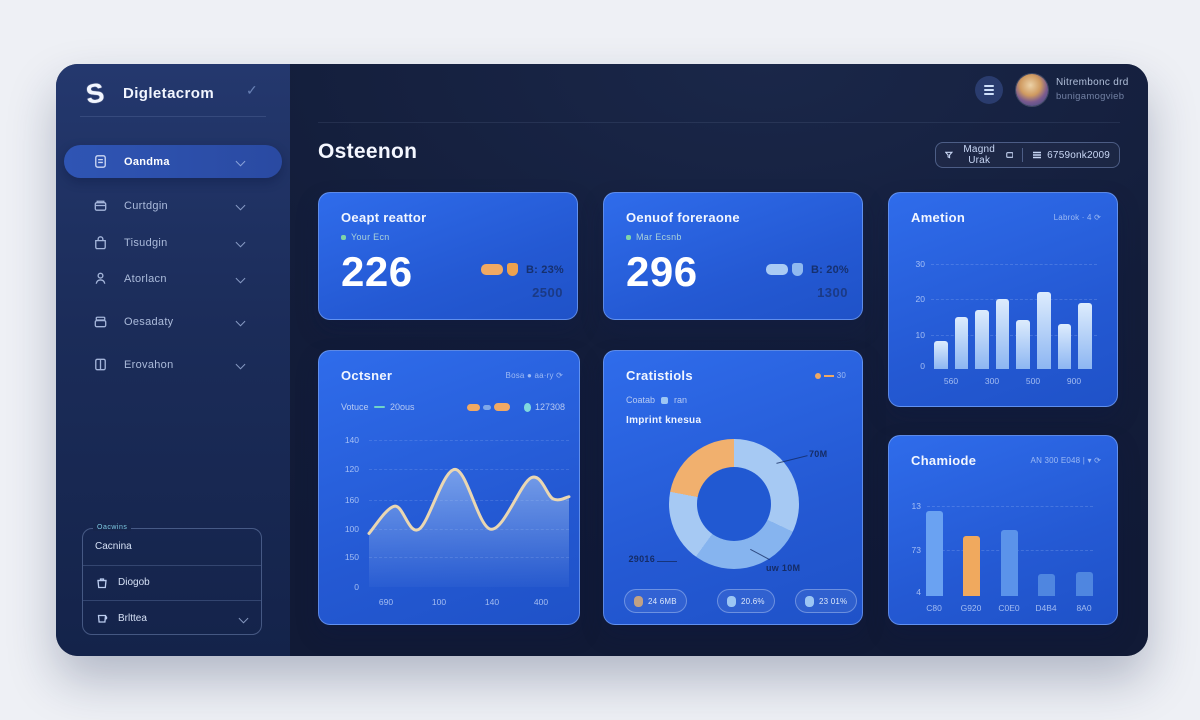 The width and height of the screenshot is (1200, 720). What do you see at coordinates (1092, 89) in the screenshot?
I see `user-block: Nitrembonc drd bunigamogvieb` at bounding box center [1092, 89].